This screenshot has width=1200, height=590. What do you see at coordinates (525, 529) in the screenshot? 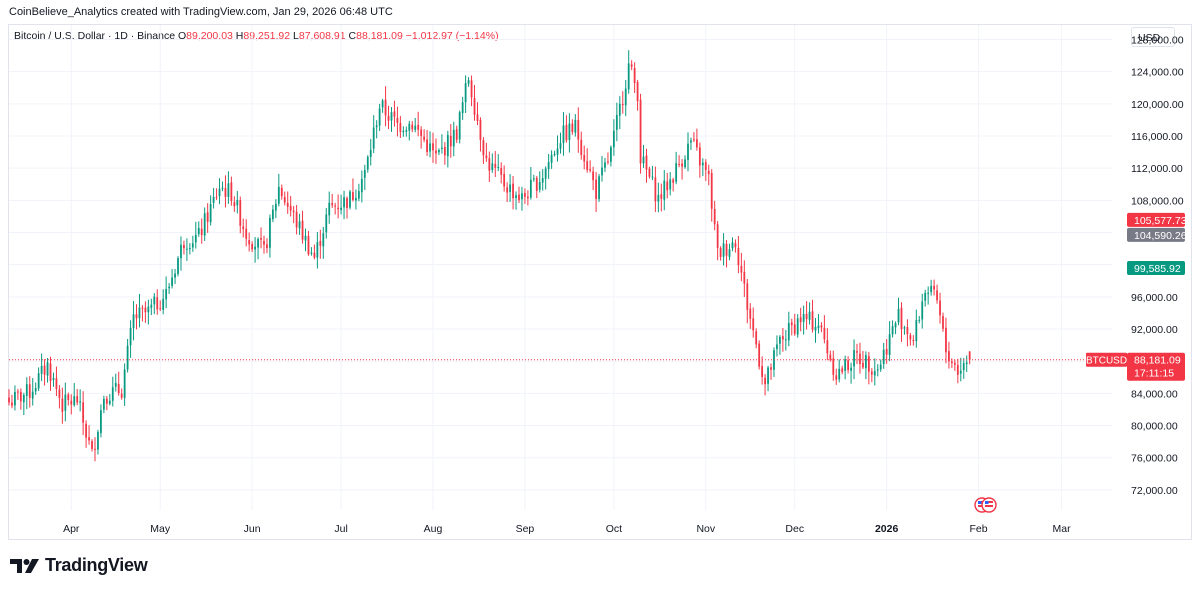
I see `x-tick-label: Sep` at bounding box center [525, 529].